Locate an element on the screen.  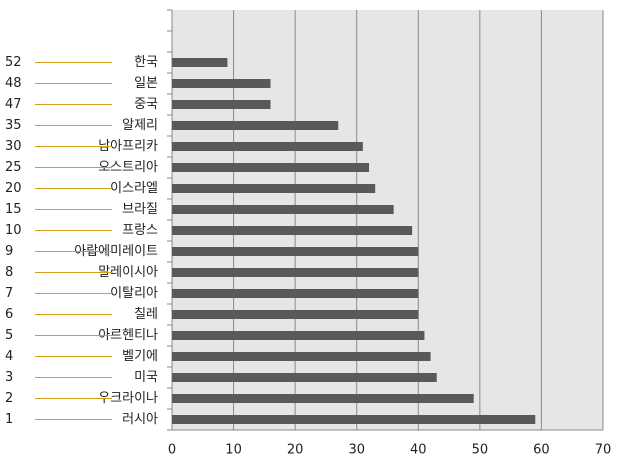
rank-label: 4 is located at coordinates (9, 356).